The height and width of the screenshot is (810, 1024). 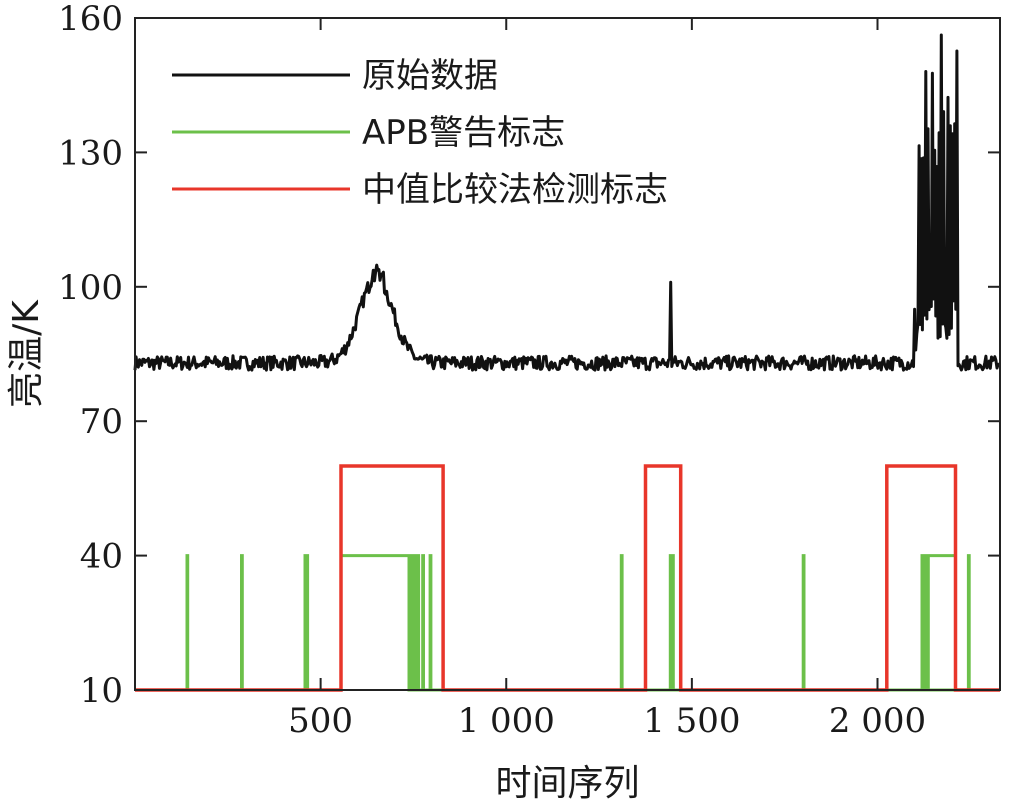 What do you see at coordinates (90, 153) in the screenshot?
I see `y-tick-label: 130` at bounding box center [90, 153].